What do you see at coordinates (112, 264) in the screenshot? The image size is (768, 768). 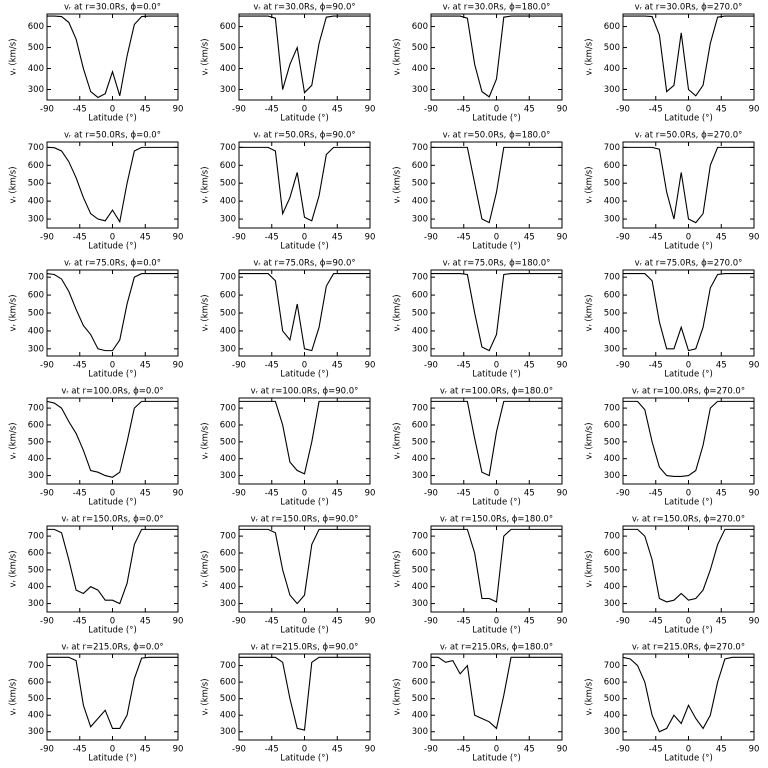 I see `panel-title: vᵣ at r=75.0Rs, ϕ=0.0°` at bounding box center [112, 264].